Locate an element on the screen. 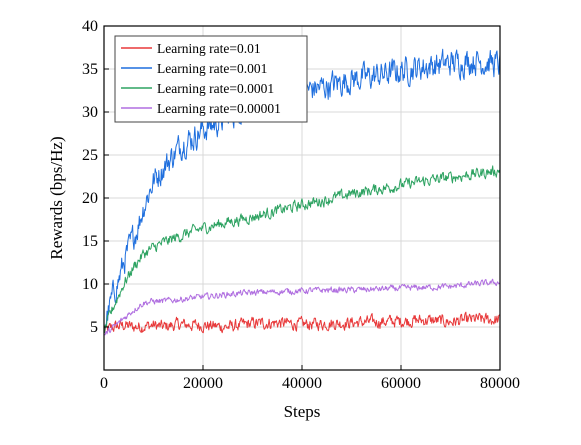 The height and width of the screenshot is (445, 581). x-tick-label: 0 is located at coordinates (104, 383).